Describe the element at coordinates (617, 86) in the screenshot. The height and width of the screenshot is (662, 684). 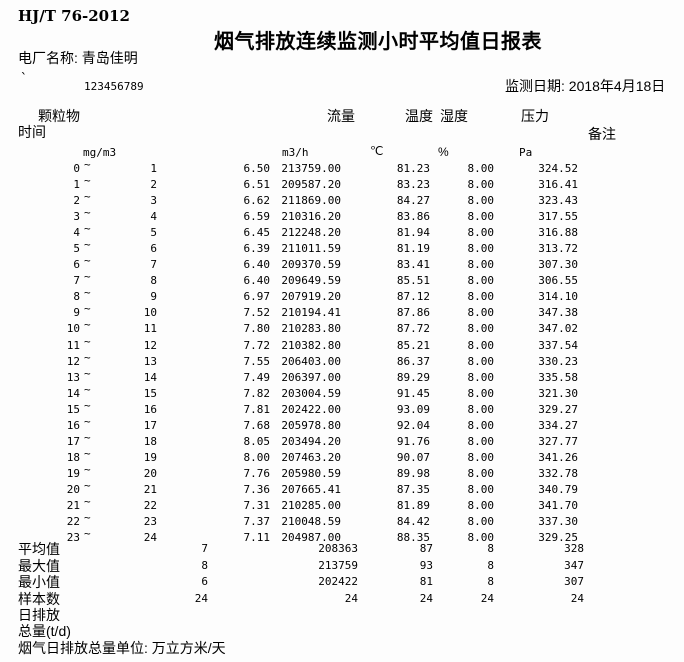
I see `monitor-date-value: 2018年4月18日` at that location.